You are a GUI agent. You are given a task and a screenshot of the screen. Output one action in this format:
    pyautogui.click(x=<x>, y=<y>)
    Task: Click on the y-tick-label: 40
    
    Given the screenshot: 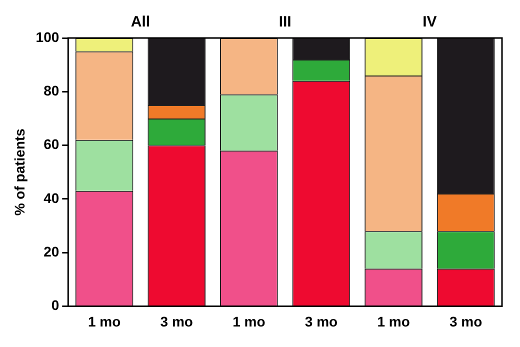 What is the action you would take?
    pyautogui.click(x=52, y=198)
    